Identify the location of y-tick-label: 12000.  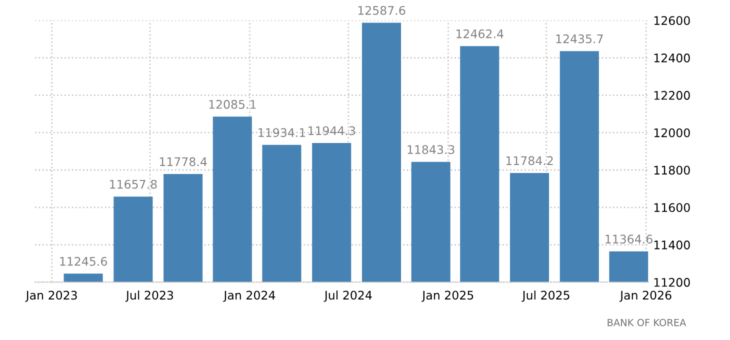
(672, 133).